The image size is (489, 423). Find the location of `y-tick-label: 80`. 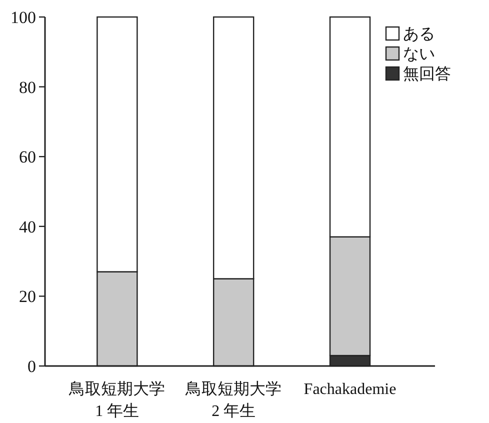

y-tick-label: 80 is located at coordinates (27, 87).